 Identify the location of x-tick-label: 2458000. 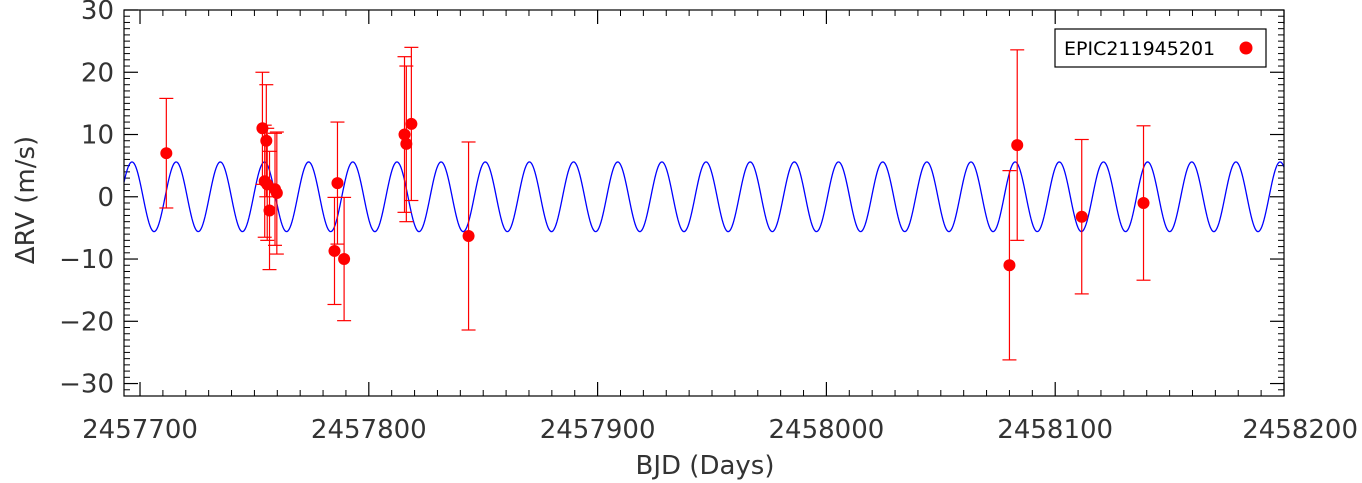
(827, 430).